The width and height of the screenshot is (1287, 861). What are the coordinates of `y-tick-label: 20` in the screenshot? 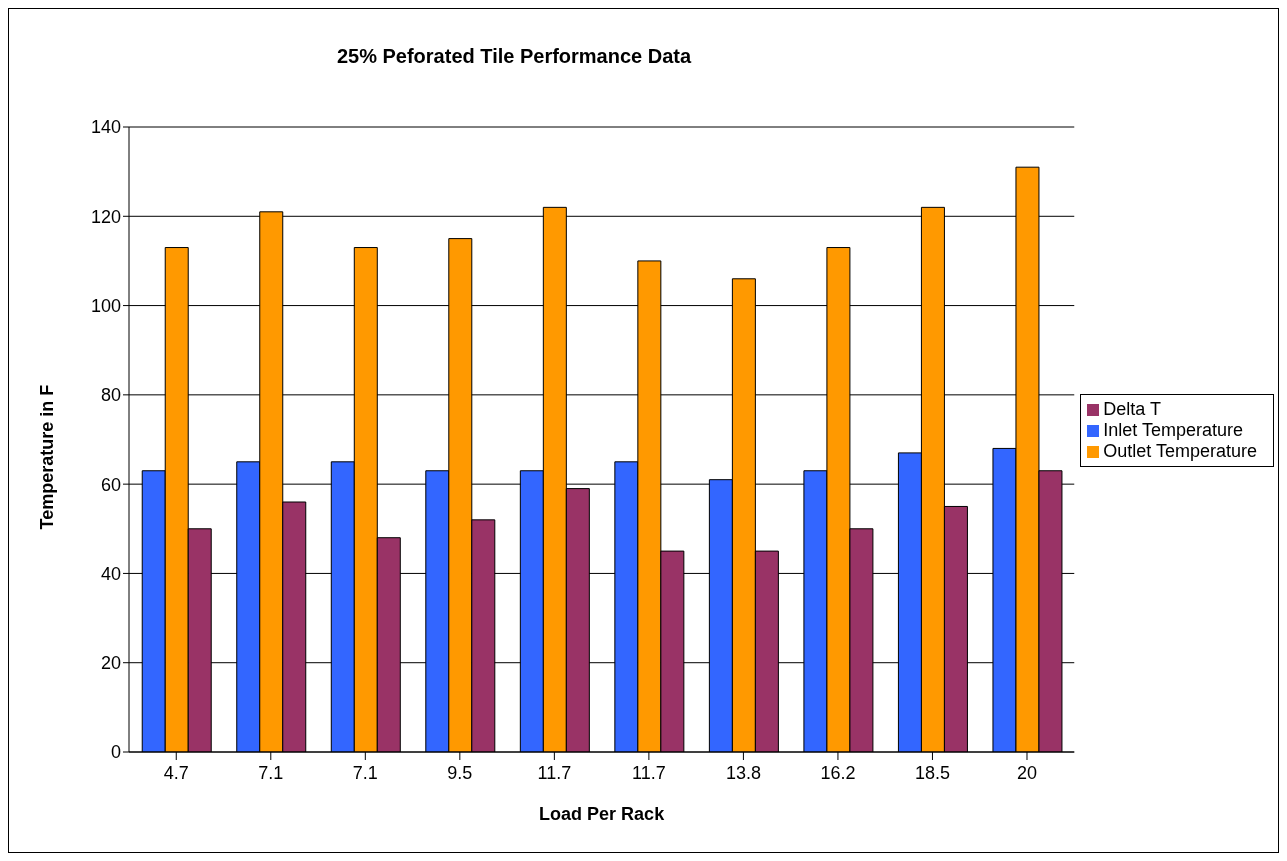 It's located at (110, 663).